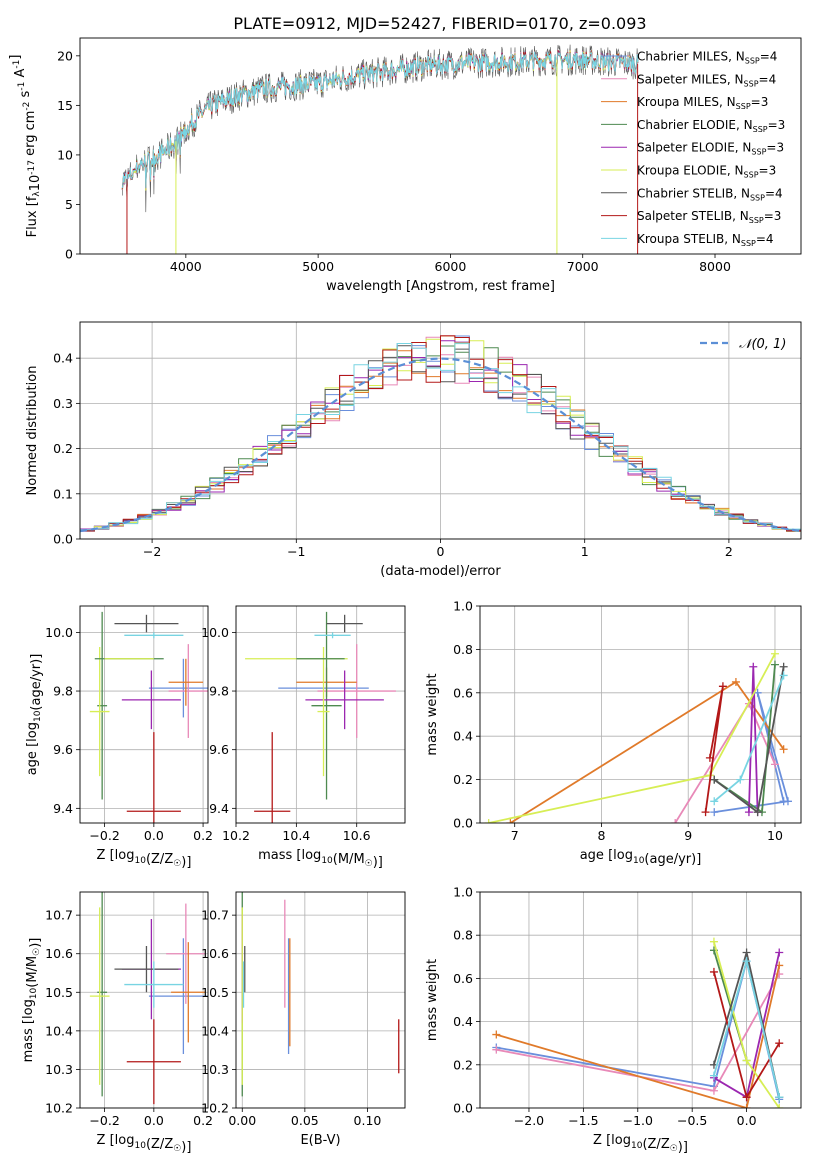 The height and width of the screenshot is (1170, 819). I want to click on y-tick-label: 0, so click(69, 254).